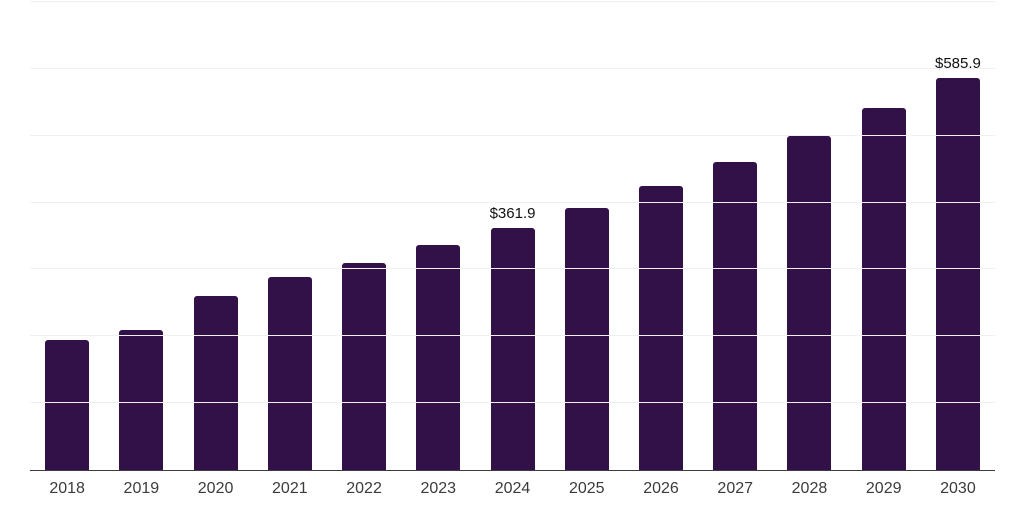 This screenshot has height=512, width=1024. What do you see at coordinates (958, 488) in the screenshot?
I see `x-tick-label-2030: 2030` at bounding box center [958, 488].